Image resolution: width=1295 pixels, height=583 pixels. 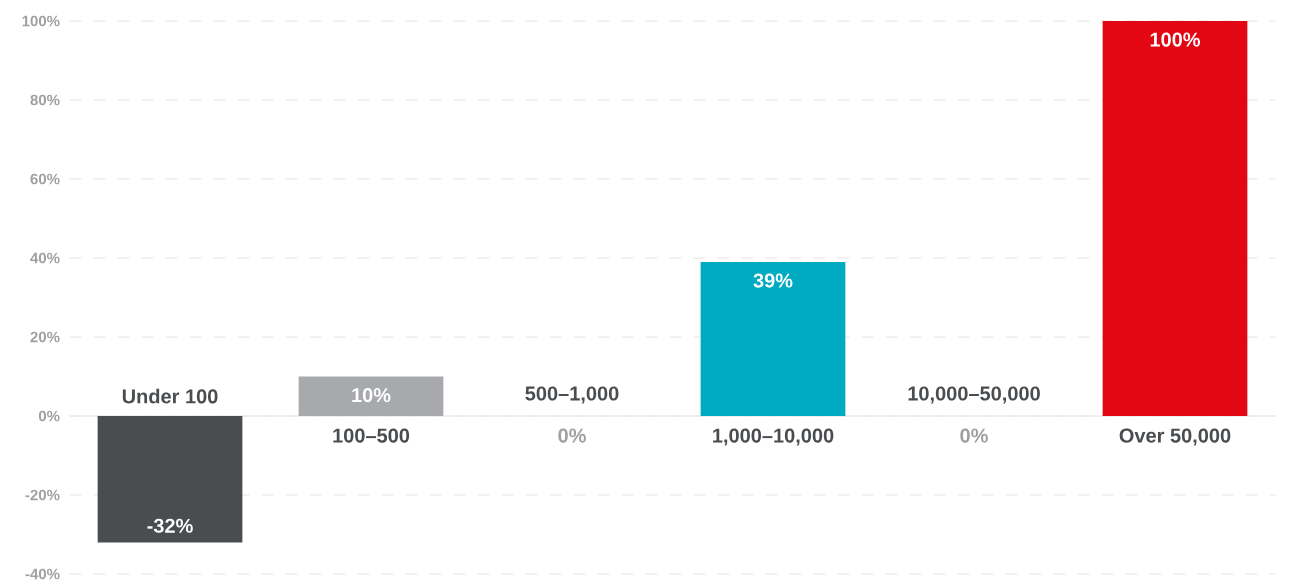 What do you see at coordinates (45, 100) in the screenshot?
I see `y-tick-label: 80%` at bounding box center [45, 100].